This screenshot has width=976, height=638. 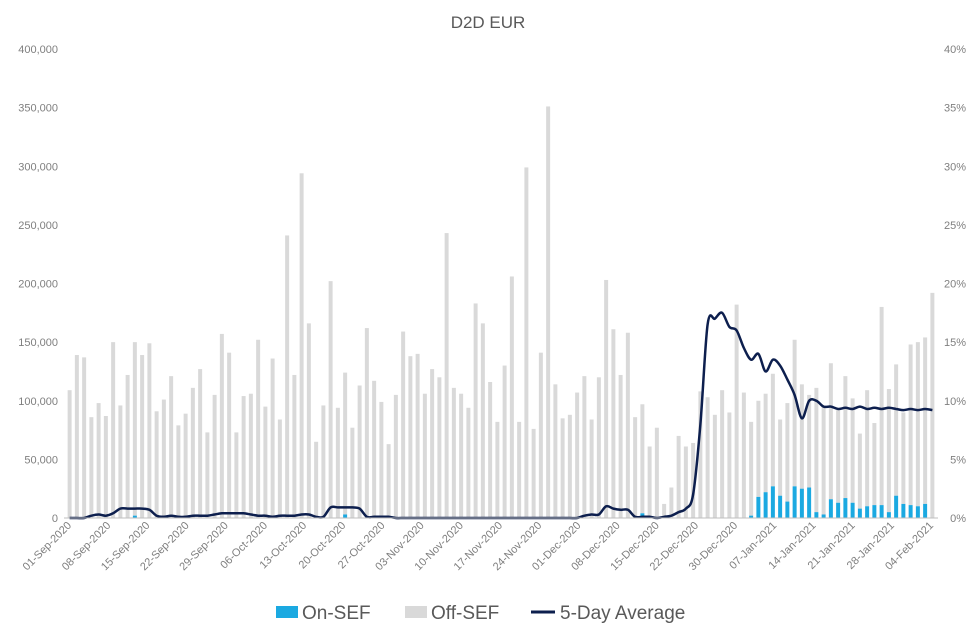 I want to click on y2-tick-label: 40%, so click(x=955, y=50).